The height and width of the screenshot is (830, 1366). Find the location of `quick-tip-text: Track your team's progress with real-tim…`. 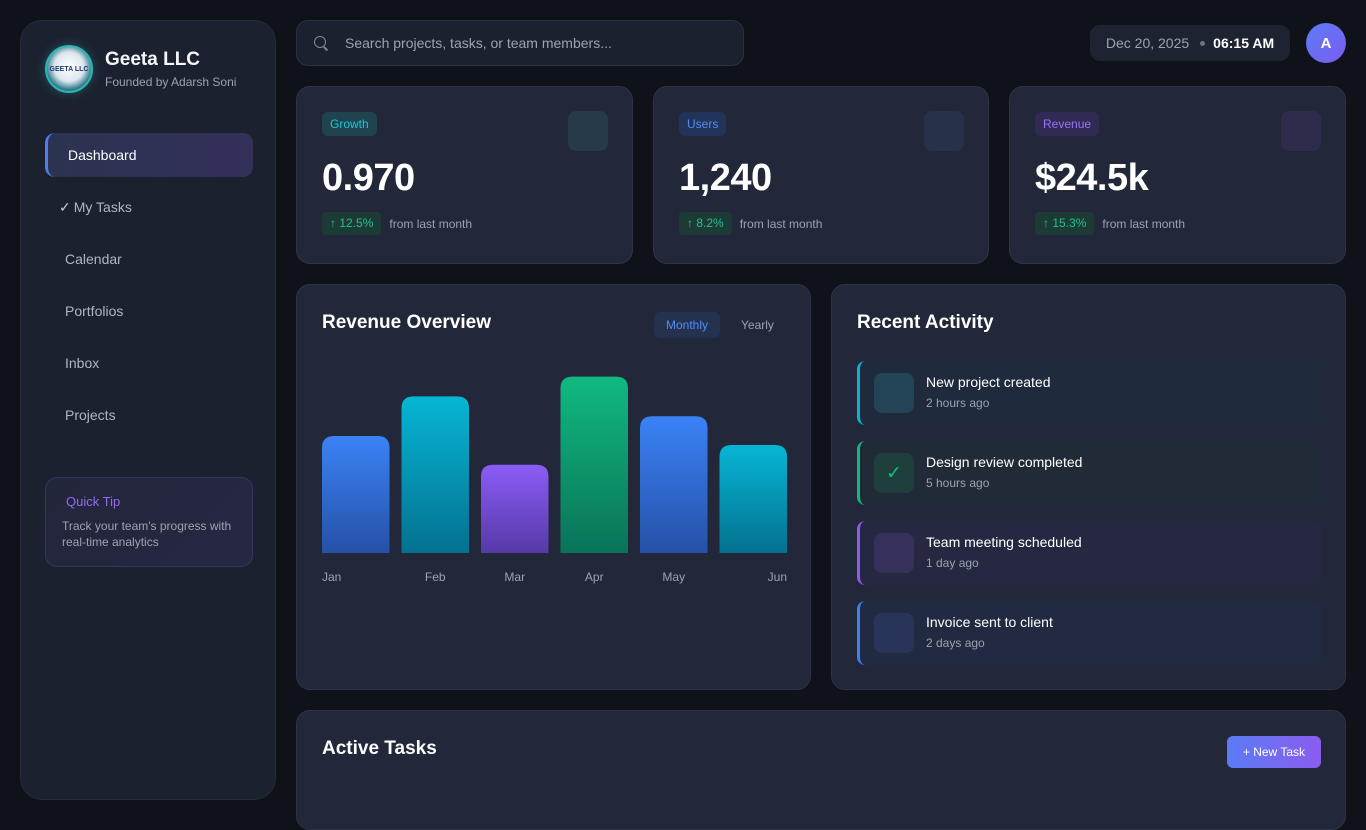

quick-tip-text: Track your team's progress with real-tim… is located at coordinates (147, 534).